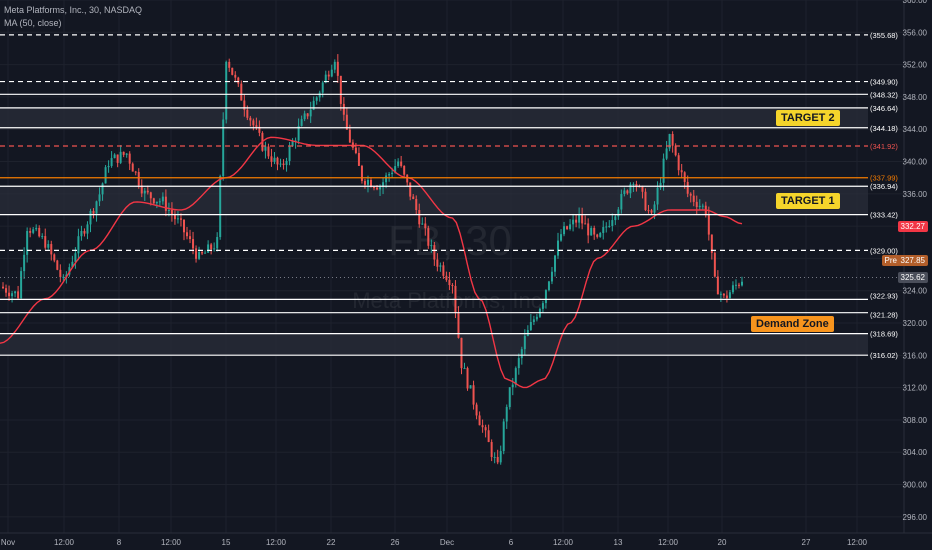  What do you see at coordinates (792, 324) in the screenshot?
I see `demand-zone-tag: Demand Zone` at bounding box center [792, 324].